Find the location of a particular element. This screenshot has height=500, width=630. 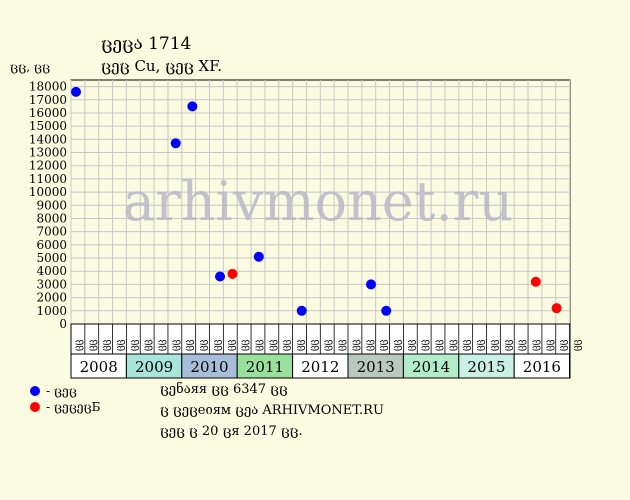

chart-title: ცეცა 1714 is located at coordinates (146, 44).